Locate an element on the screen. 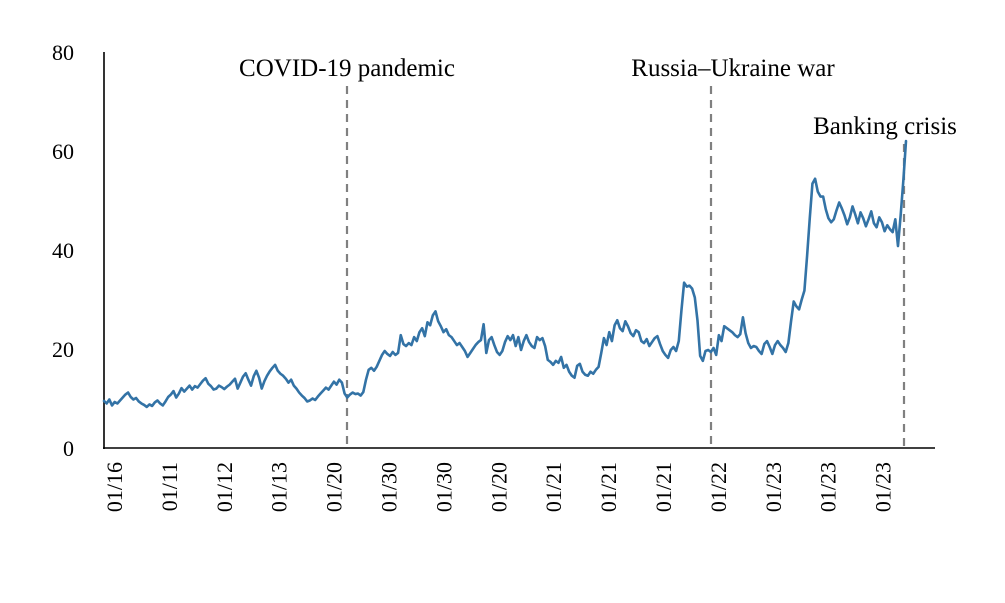 The image size is (1005, 603). y-tick-labels: 0 20 40 60 80 is located at coordinates (63, 250).